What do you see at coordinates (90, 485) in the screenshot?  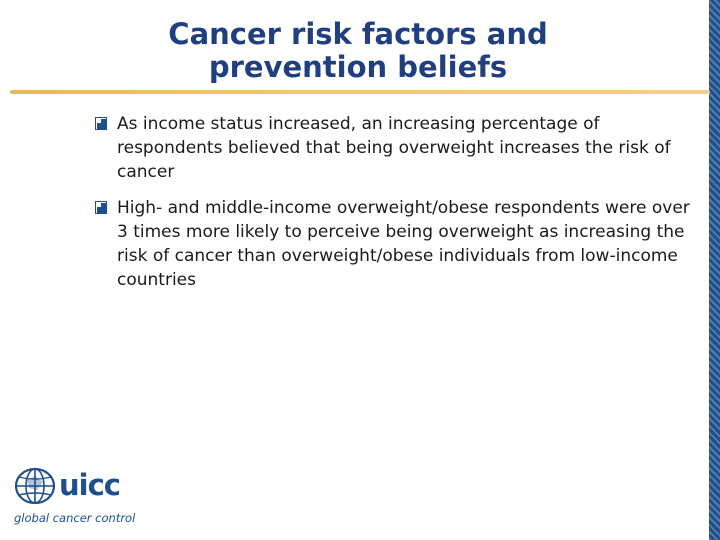 I see `logo-wordmark: uicc` at bounding box center [90, 485].